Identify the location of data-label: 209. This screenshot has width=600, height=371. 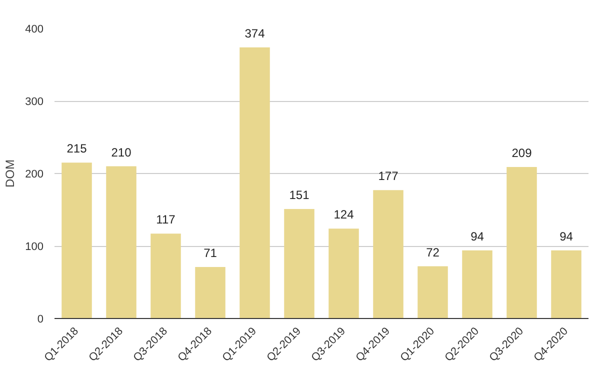
(522, 153).